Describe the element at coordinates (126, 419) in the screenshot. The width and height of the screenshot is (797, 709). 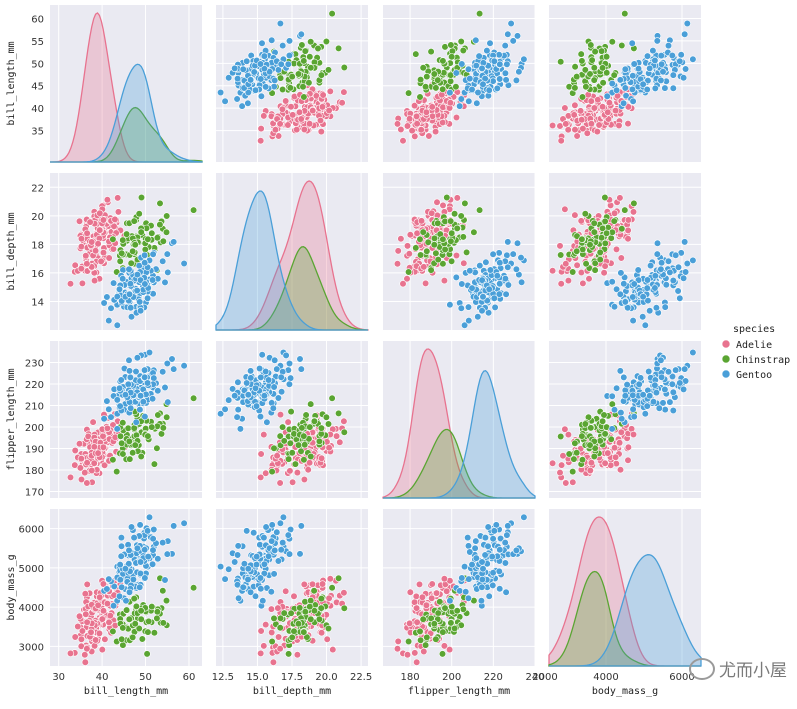
I see `panel-background` at that location.